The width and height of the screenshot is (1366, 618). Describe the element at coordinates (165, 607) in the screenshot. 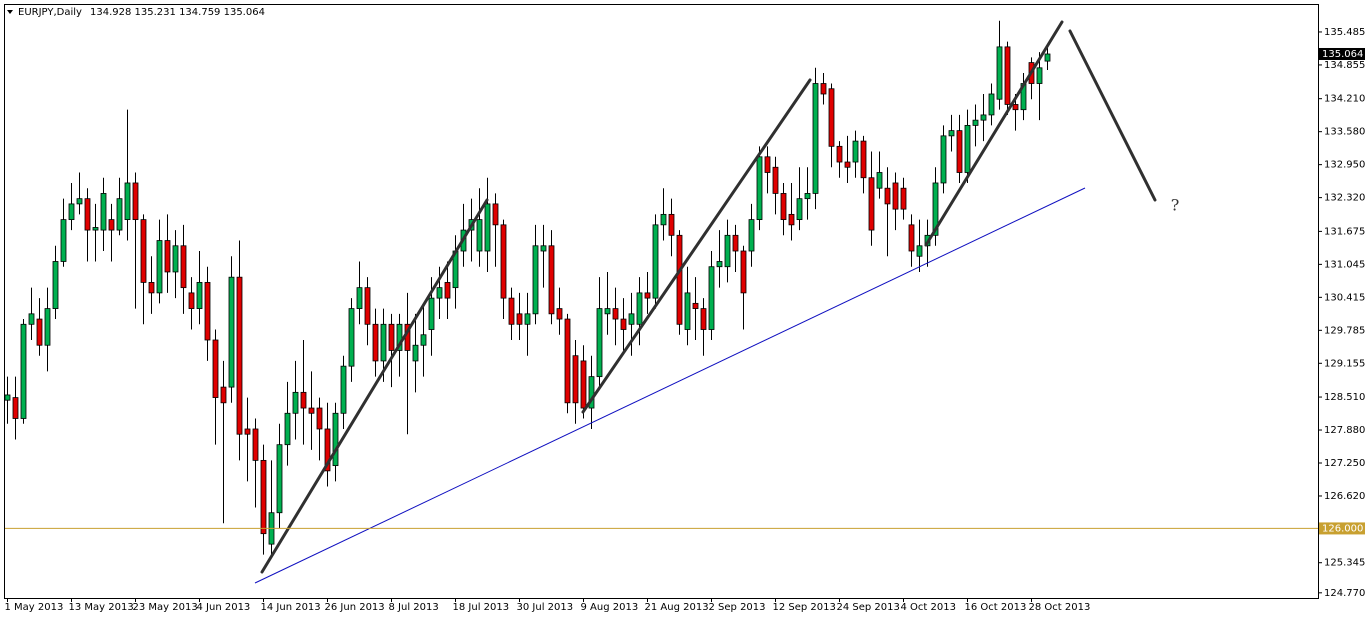

I see `x-tick-label: 23 May 2013` at that location.